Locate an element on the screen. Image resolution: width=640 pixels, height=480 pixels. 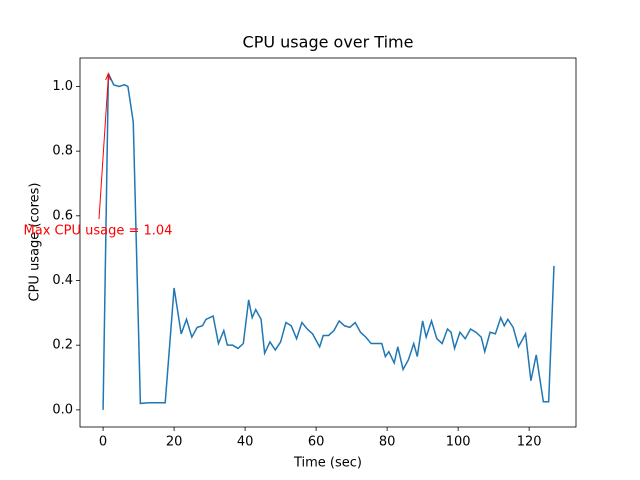
x-tick-label: 20 is located at coordinates (174, 442).